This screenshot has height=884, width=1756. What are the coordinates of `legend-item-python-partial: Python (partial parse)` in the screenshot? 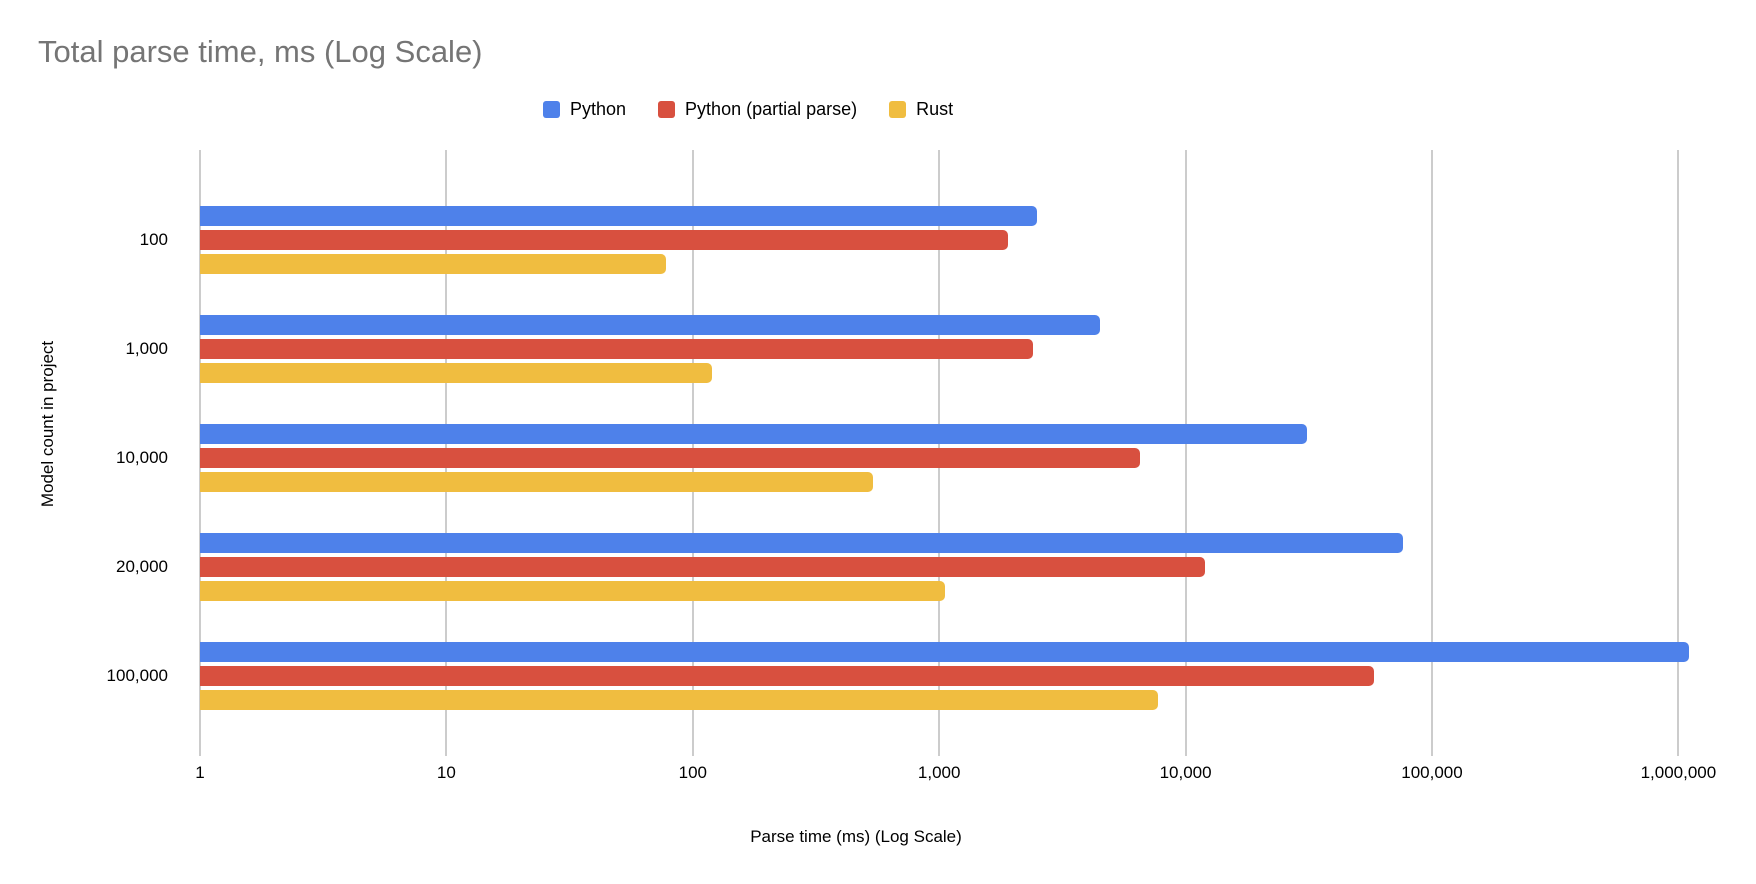 It's located at (757, 109).